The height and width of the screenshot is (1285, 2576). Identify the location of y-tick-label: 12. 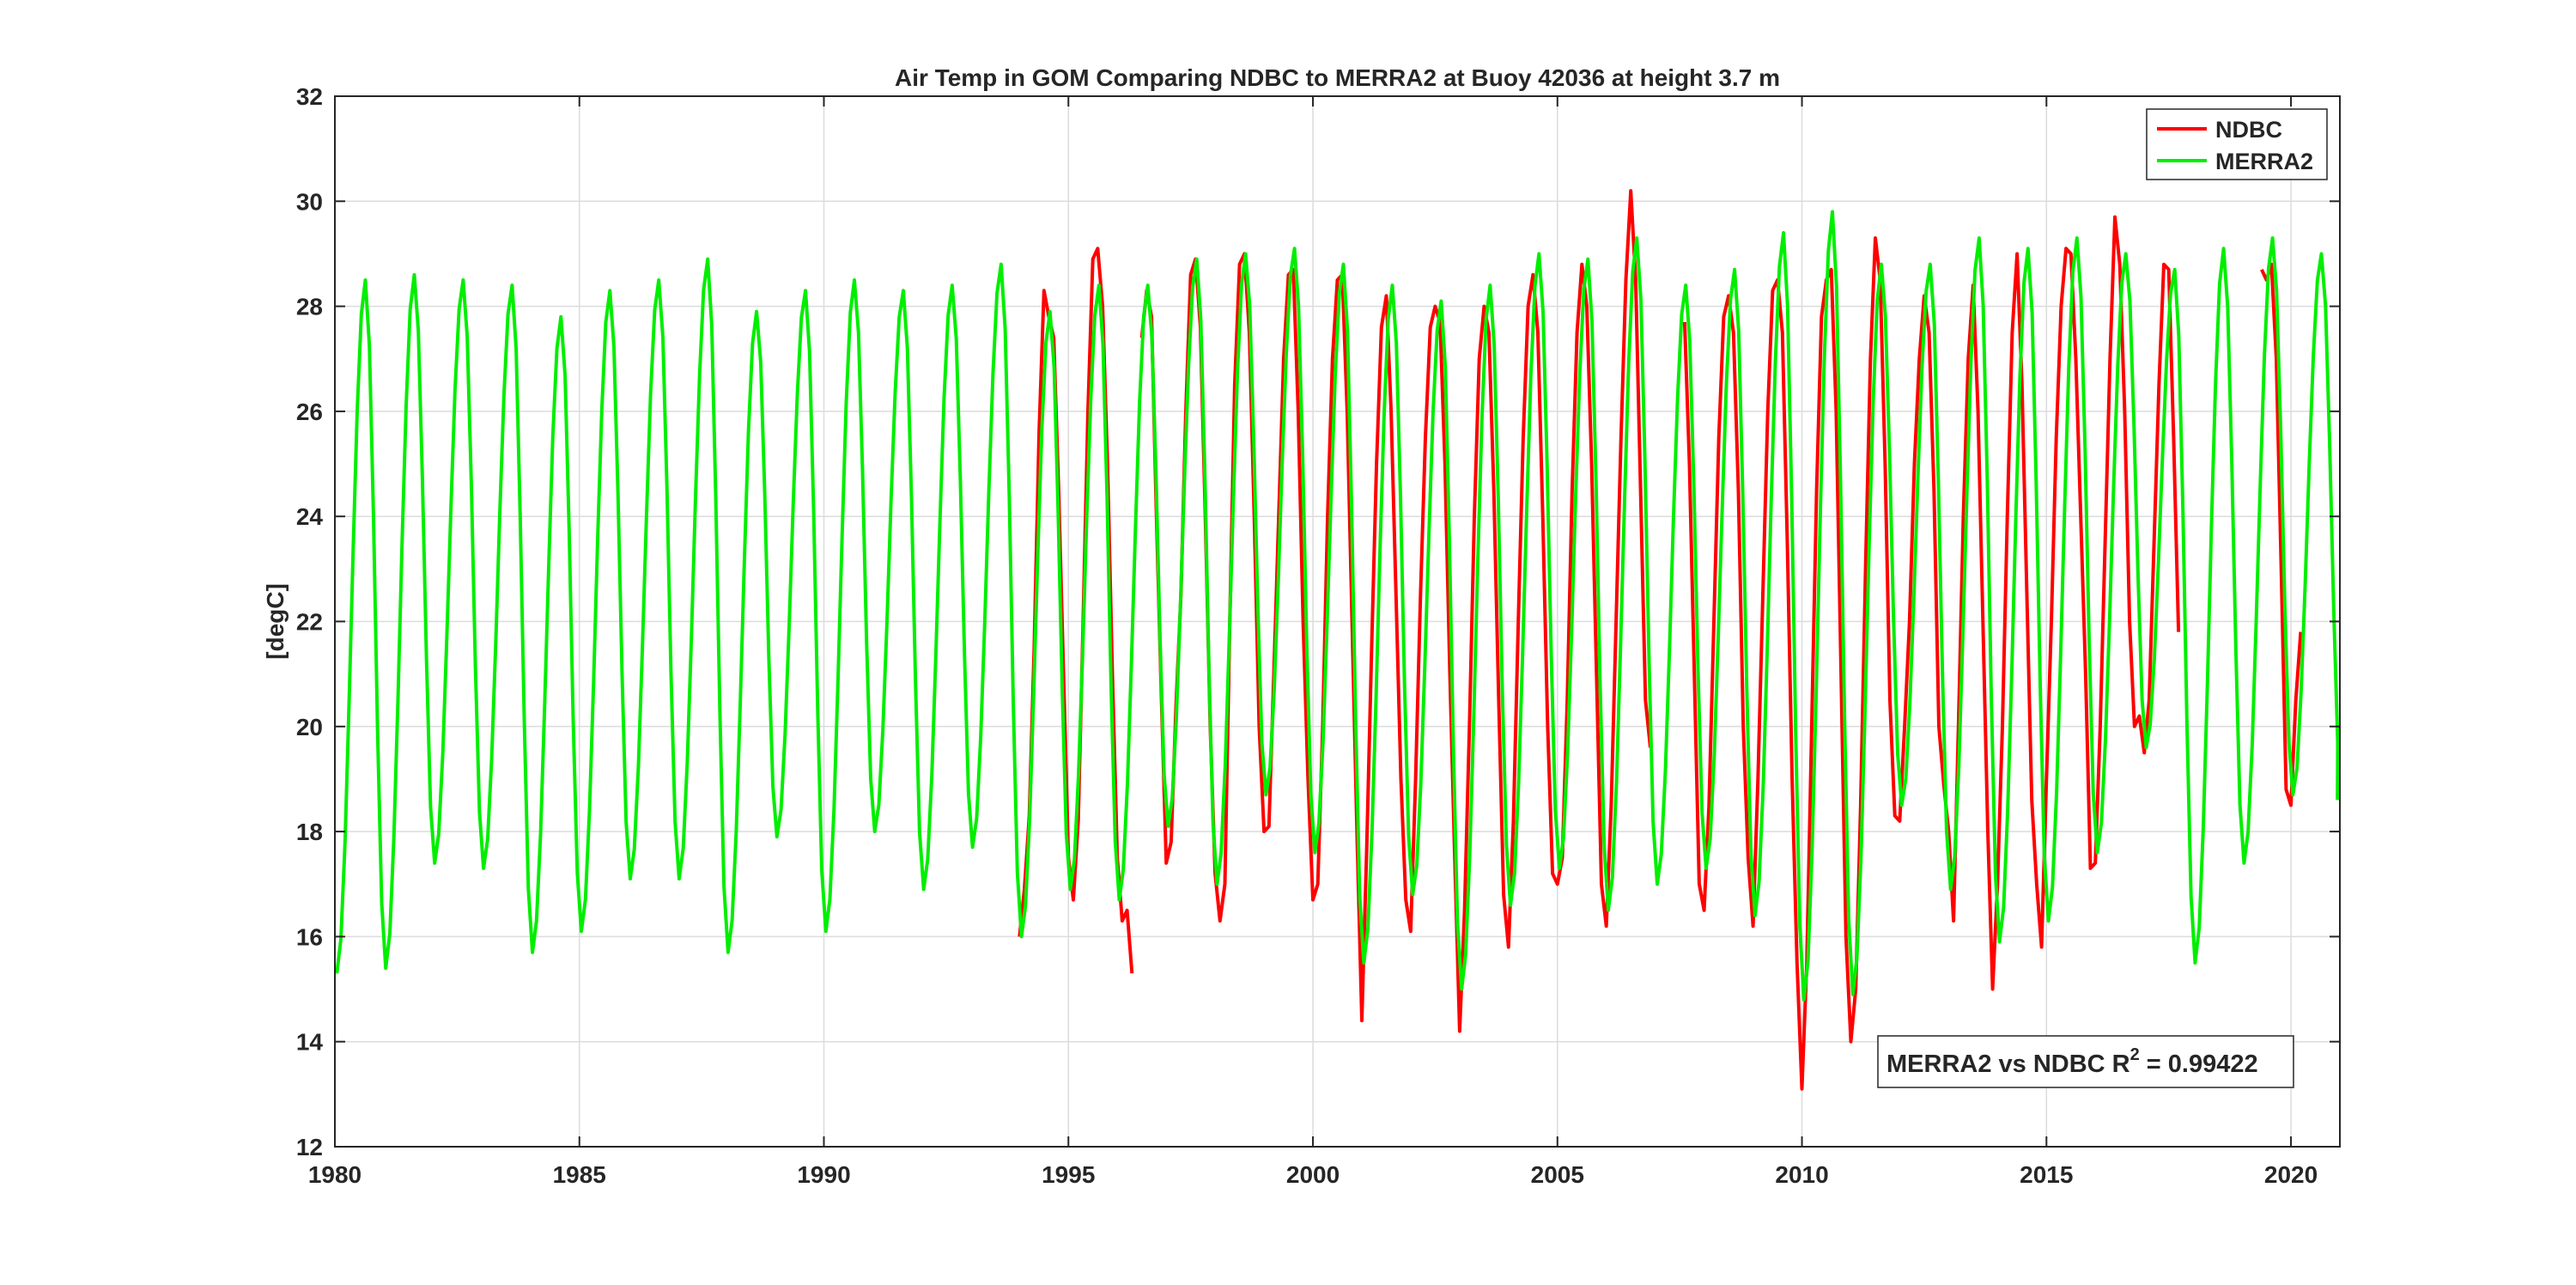
(310, 1147).